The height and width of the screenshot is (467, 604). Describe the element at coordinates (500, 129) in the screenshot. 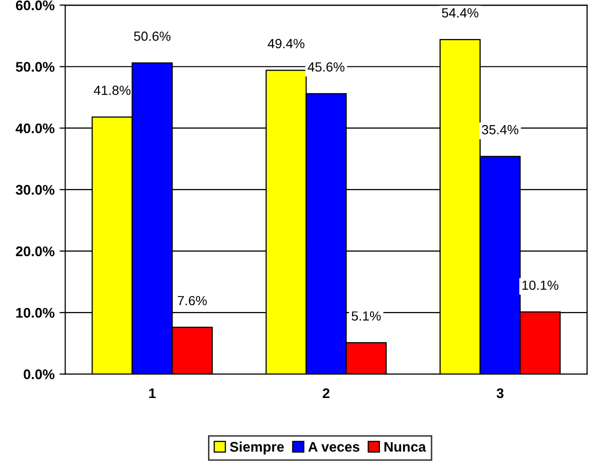

I see `data-label: 35.4%` at that location.